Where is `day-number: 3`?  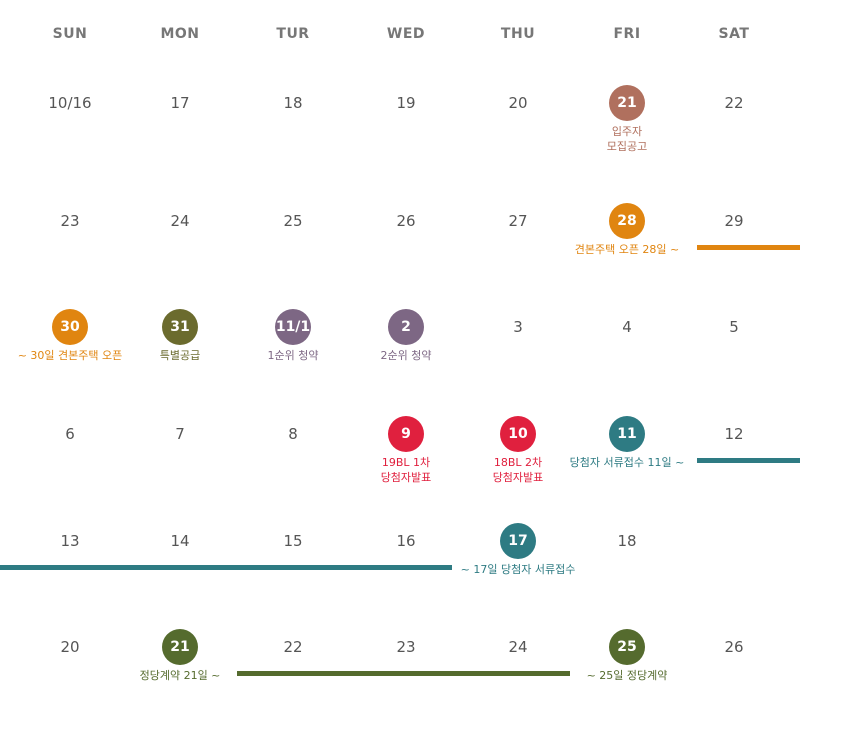 day-number: 3 is located at coordinates (518, 327).